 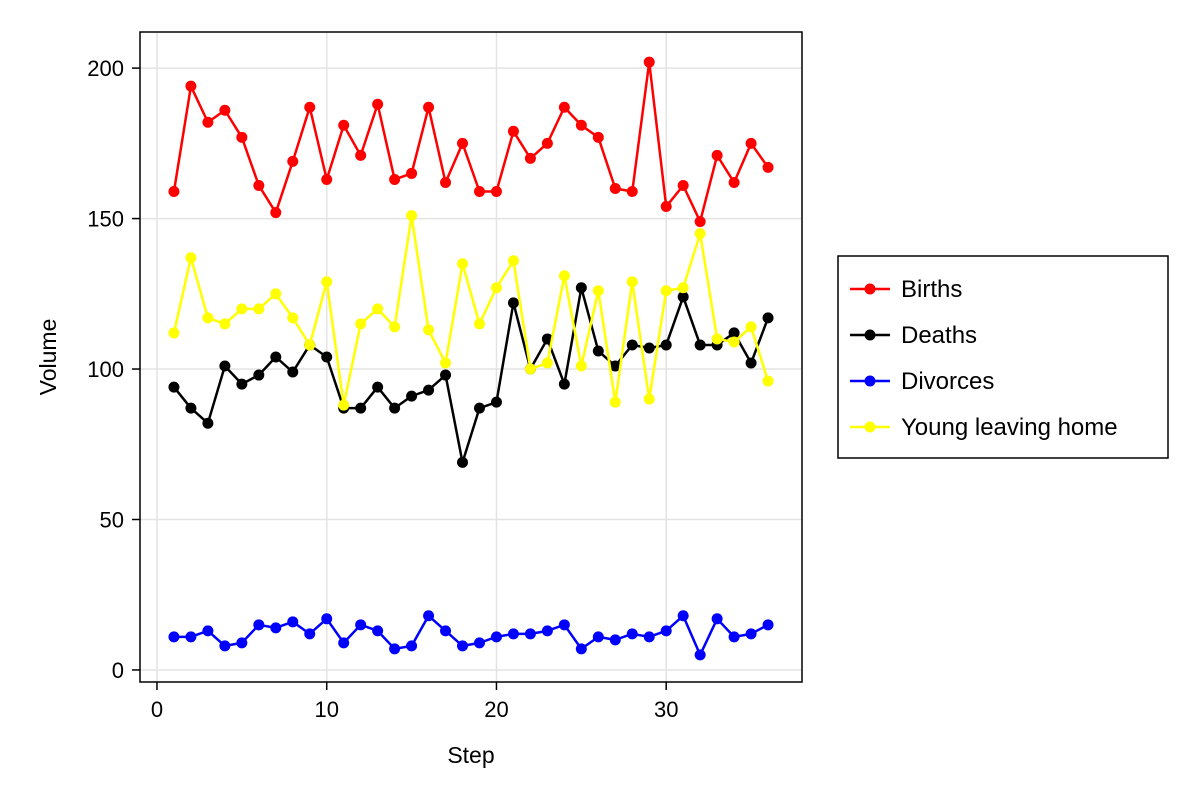 What do you see at coordinates (870, 289) in the screenshot?
I see `legend-marker-births` at bounding box center [870, 289].